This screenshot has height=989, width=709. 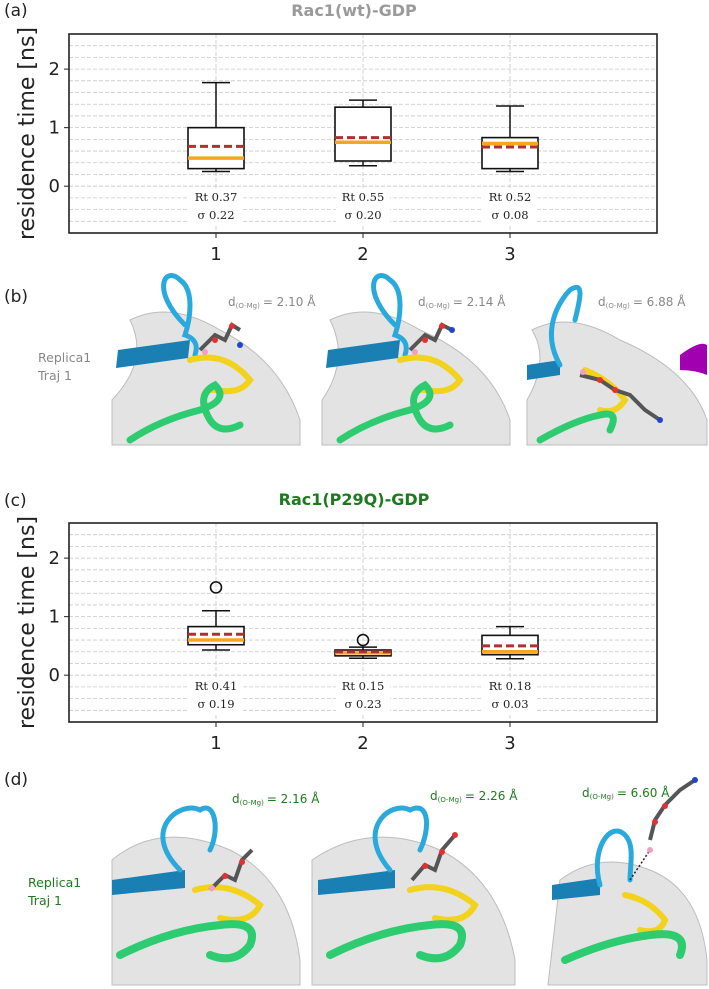 What do you see at coordinates (16, 11) in the screenshot?
I see `panel-label-a: (a)` at bounding box center [16, 11].